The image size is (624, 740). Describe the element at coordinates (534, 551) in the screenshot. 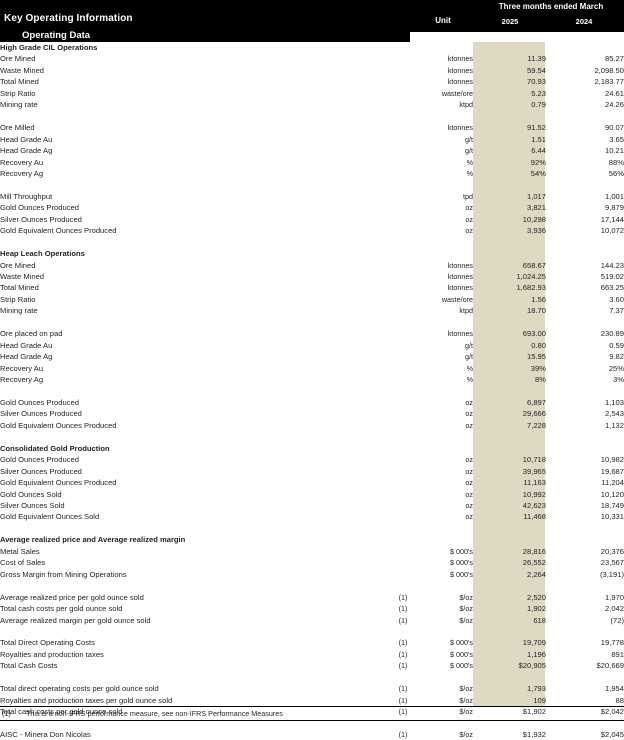

I see `row-value-current: 28,816` at that location.